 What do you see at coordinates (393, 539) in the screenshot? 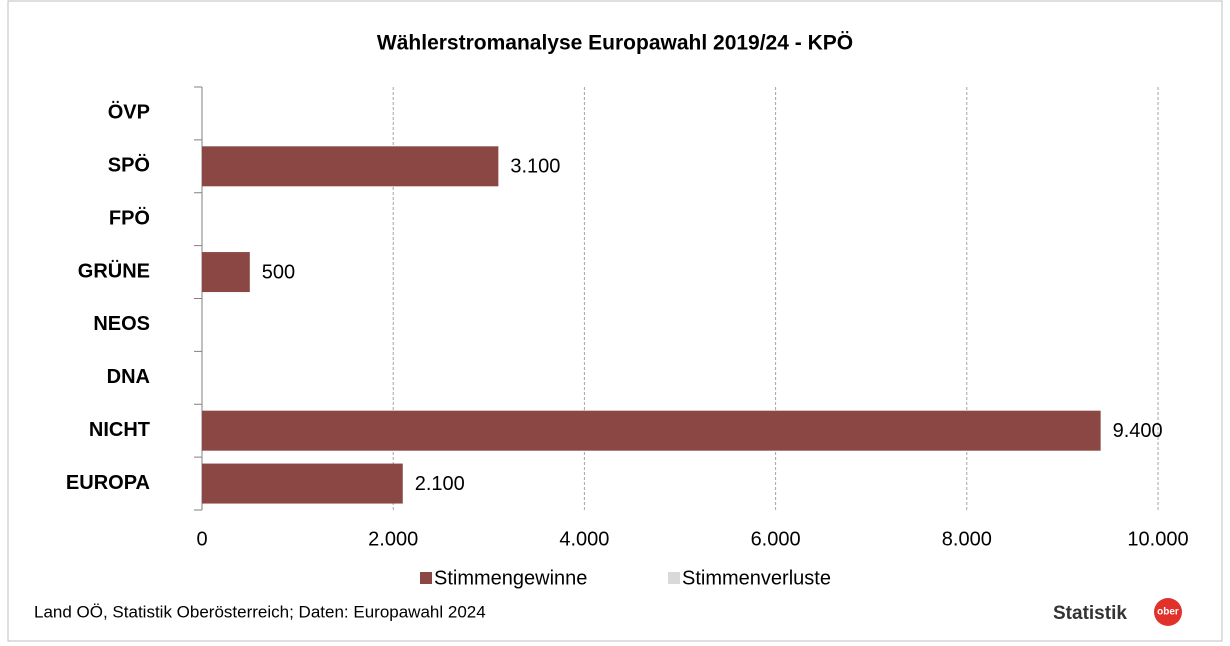
I see `x-tick-label: 2.000` at bounding box center [393, 539].